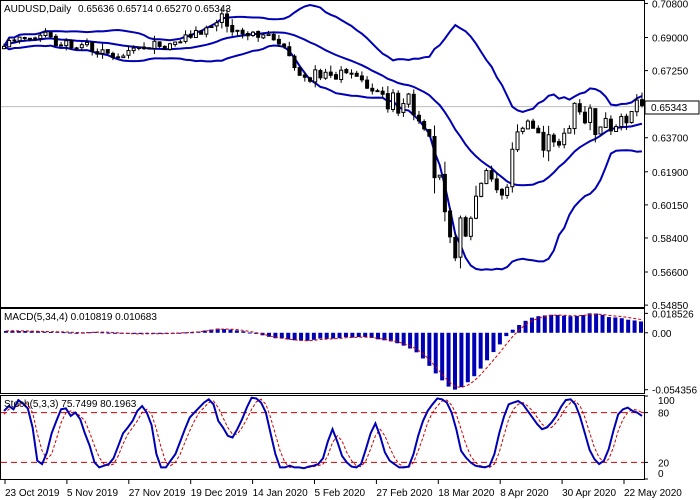  I want to click on macd-signal-line, so click(323, 351).